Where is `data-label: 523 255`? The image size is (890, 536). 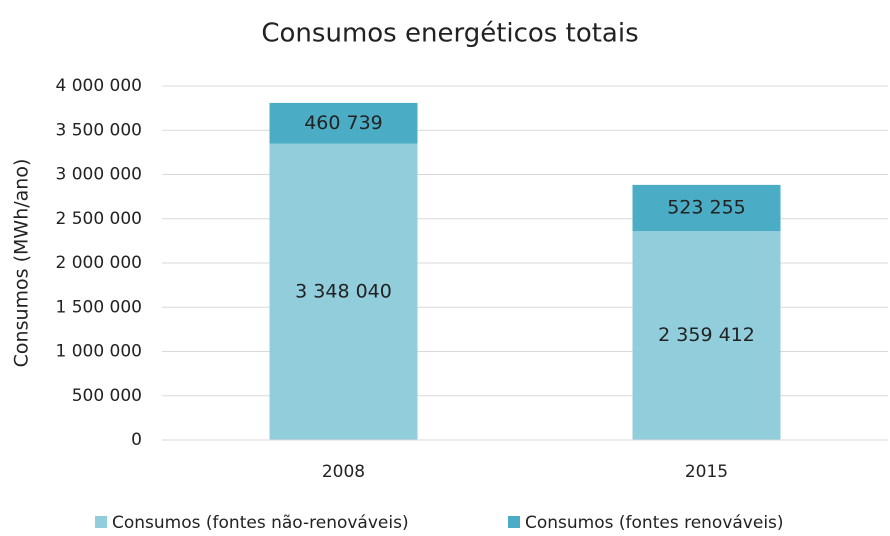
data-label: 523 255 is located at coordinates (706, 208).